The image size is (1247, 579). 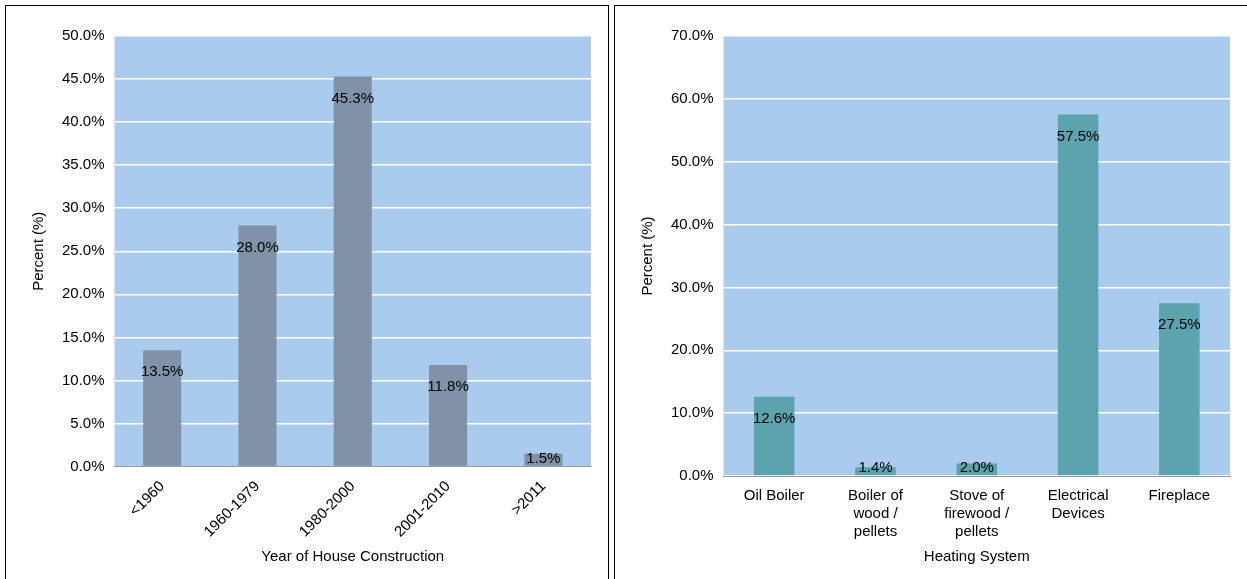 What do you see at coordinates (83, 336) in the screenshot?
I see `y-tick-label: 15.0%` at bounding box center [83, 336].